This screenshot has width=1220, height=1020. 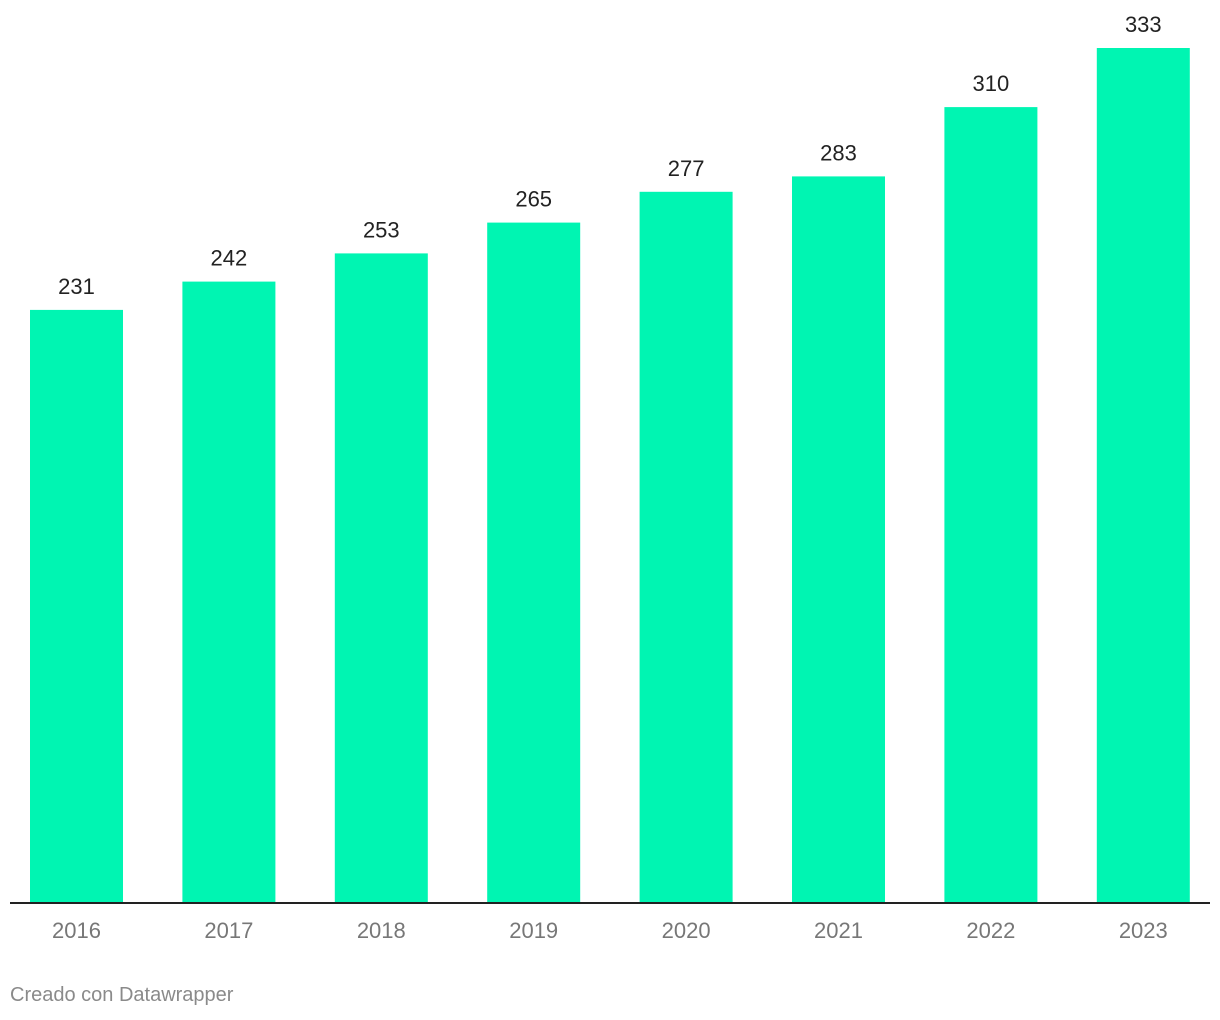 What do you see at coordinates (991, 505) in the screenshot?
I see `bar-2022` at bounding box center [991, 505].